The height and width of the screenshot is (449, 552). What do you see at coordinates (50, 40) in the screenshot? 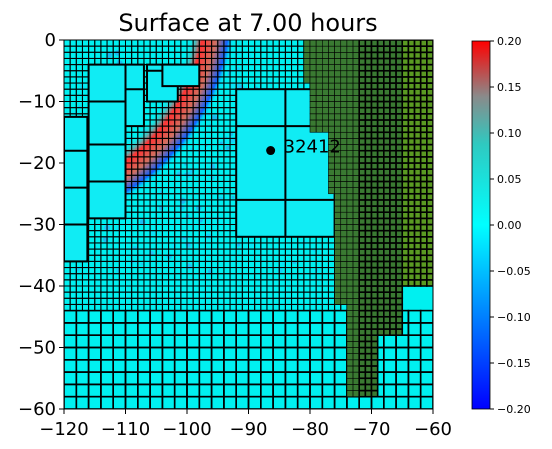
I see `y-tick-label: 0` at bounding box center [50, 40].